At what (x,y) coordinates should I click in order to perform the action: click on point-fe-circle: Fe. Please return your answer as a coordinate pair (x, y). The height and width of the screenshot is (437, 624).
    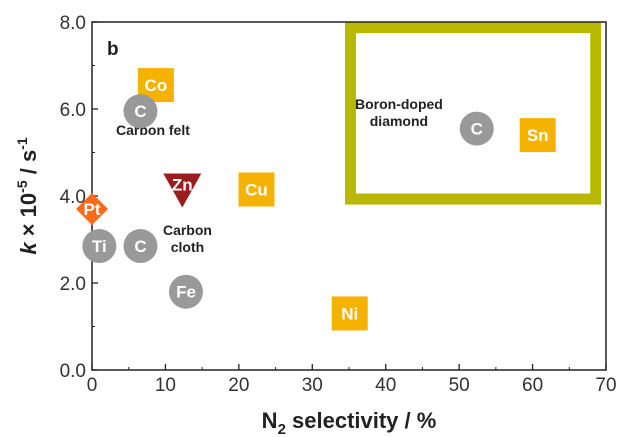
    Looking at the image, I should click on (185, 291).